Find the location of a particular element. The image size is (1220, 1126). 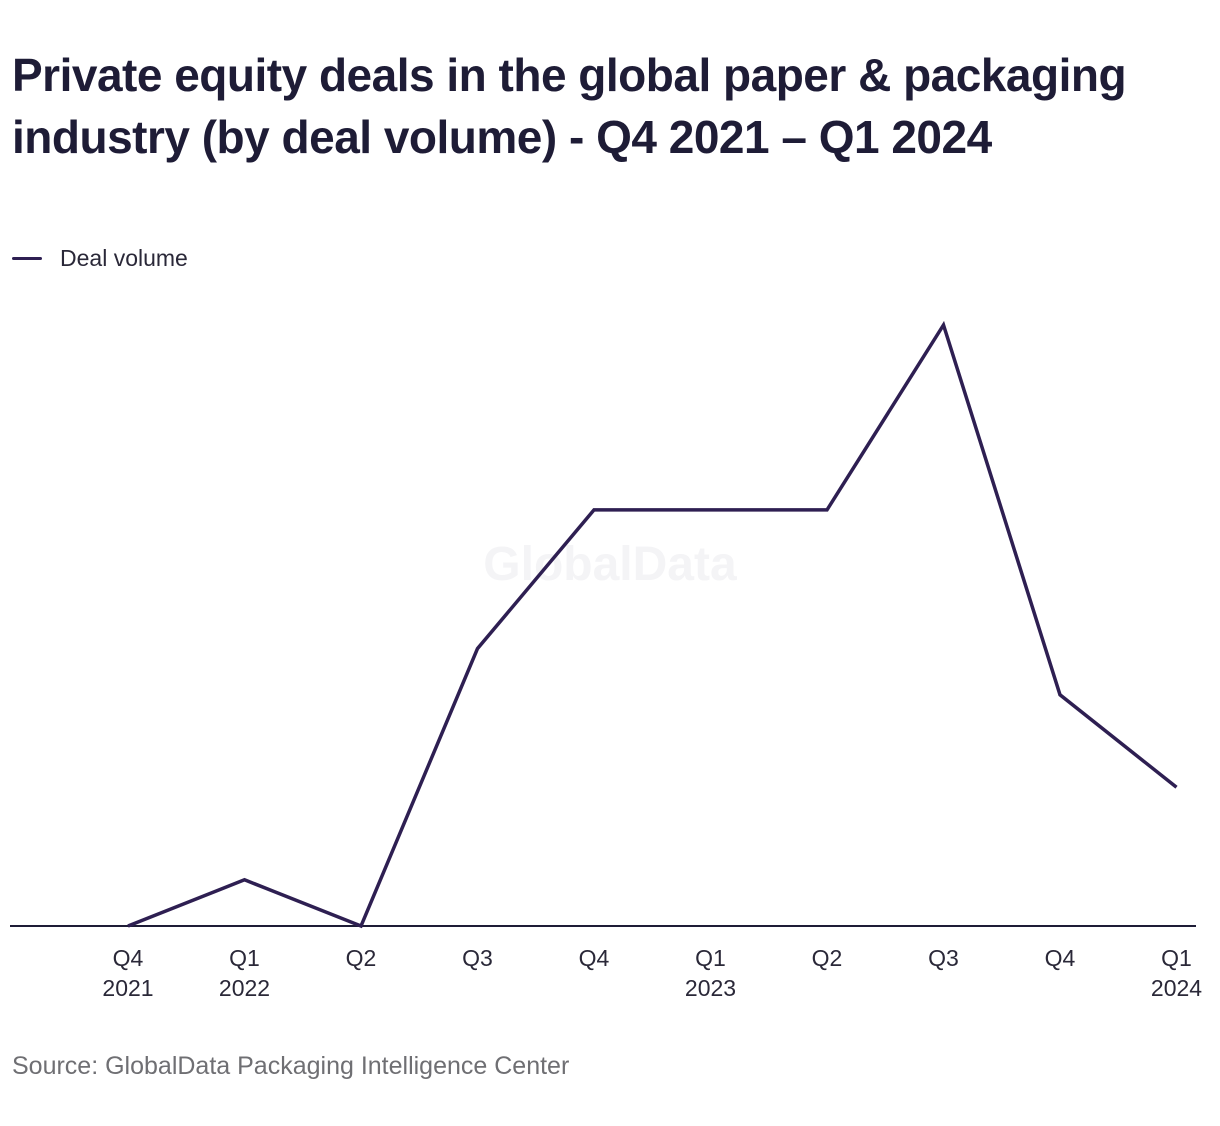

legend: Deal volume is located at coordinates (100, 258).